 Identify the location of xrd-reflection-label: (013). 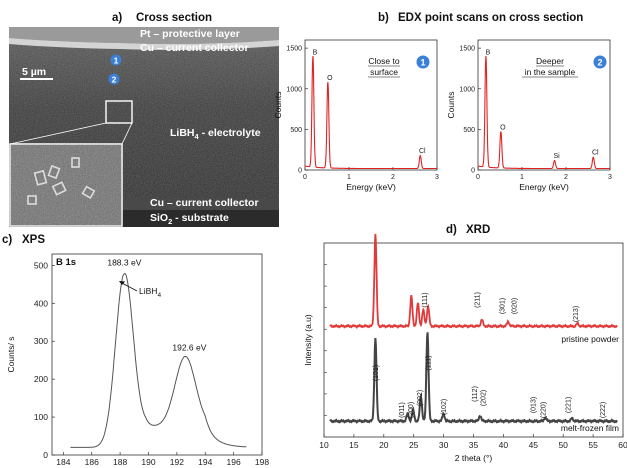
(534, 405).